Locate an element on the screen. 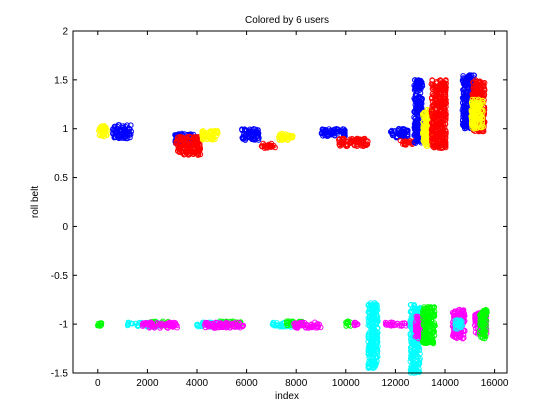 The width and height of the screenshot is (560, 419). y-tick-label: -0.5 is located at coordinates (60, 276).